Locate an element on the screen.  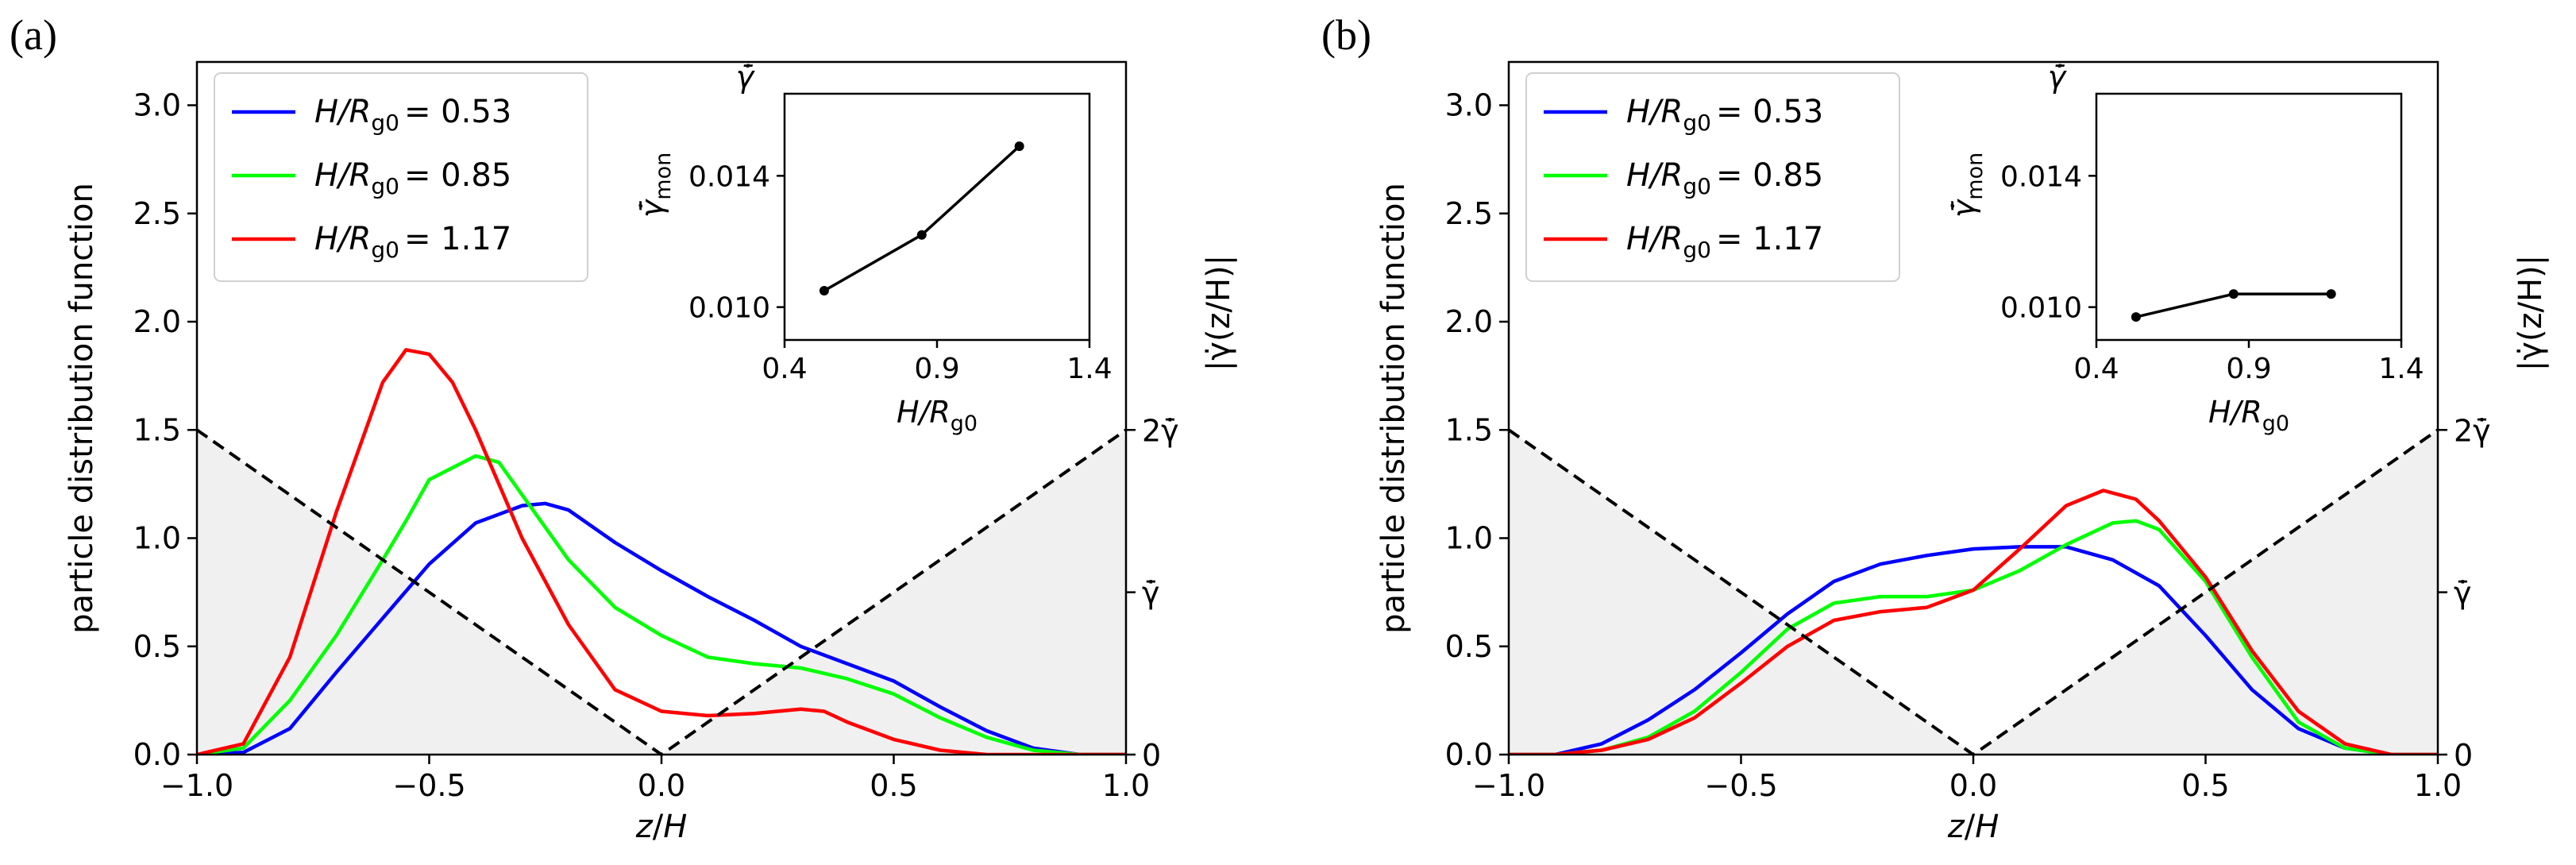
legend-label: H/Rg0 = 0.53 is located at coordinates (1724, 115).